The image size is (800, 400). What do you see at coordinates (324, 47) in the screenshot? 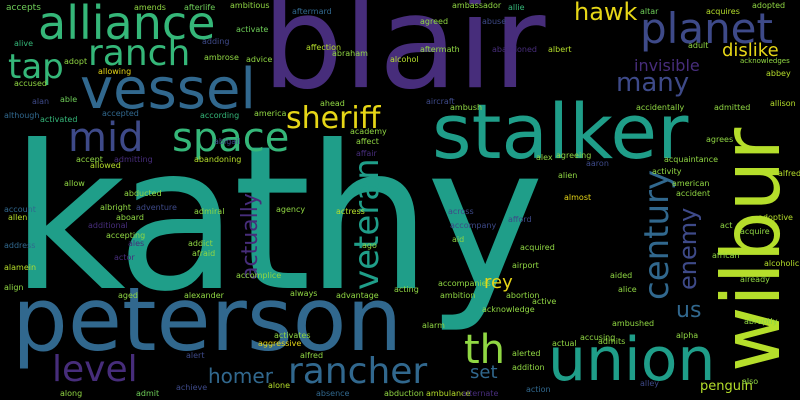
I see `word: affection` at bounding box center [324, 47].